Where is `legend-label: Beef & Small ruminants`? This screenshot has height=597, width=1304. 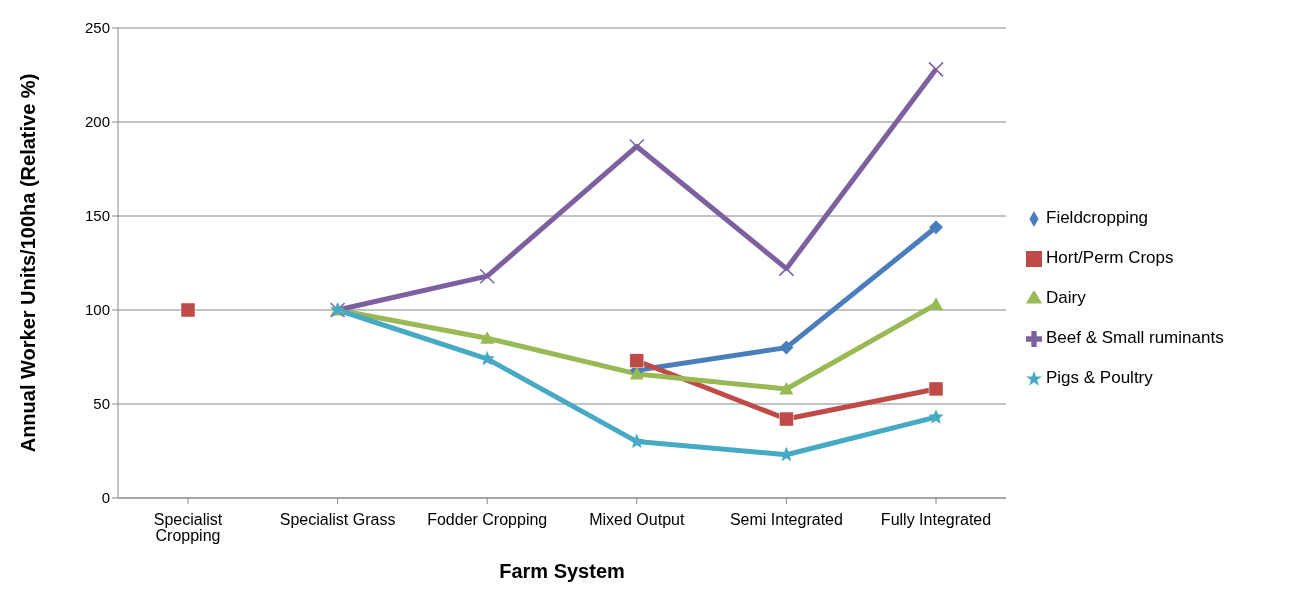 legend-label: Beef & Small ruminants is located at coordinates (1135, 337).